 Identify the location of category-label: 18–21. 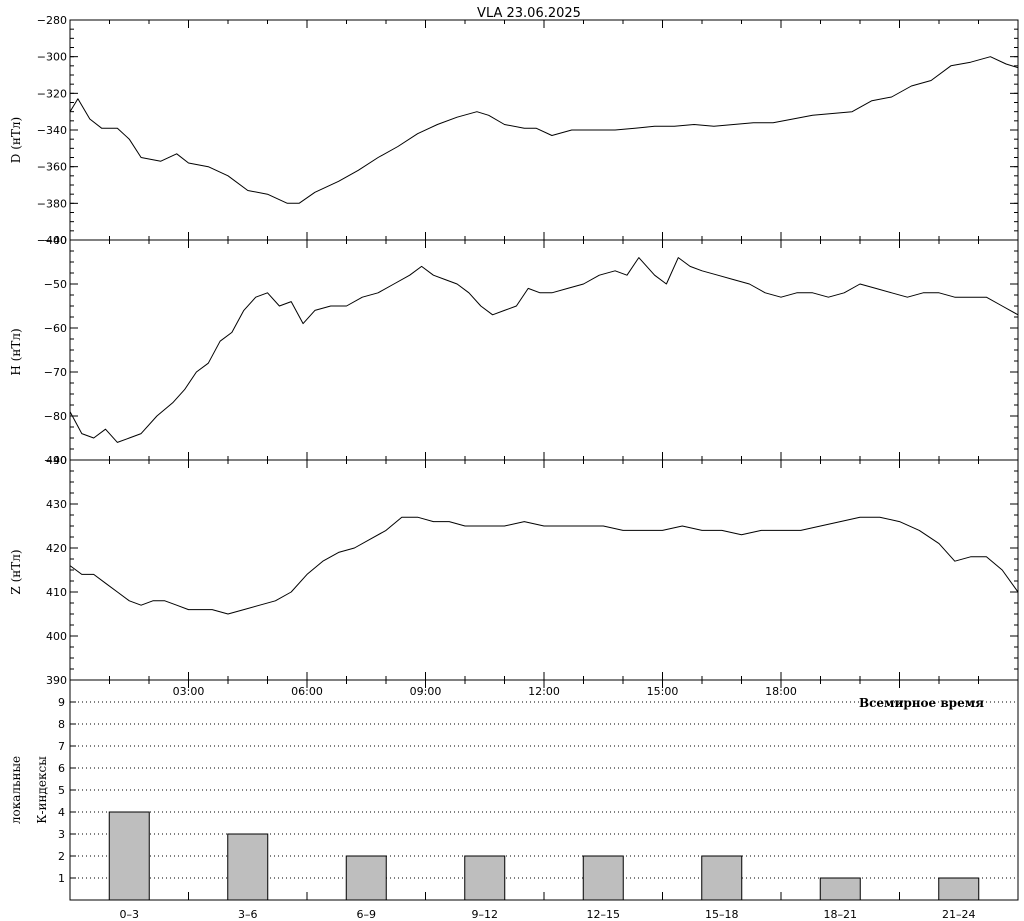
(841, 914).